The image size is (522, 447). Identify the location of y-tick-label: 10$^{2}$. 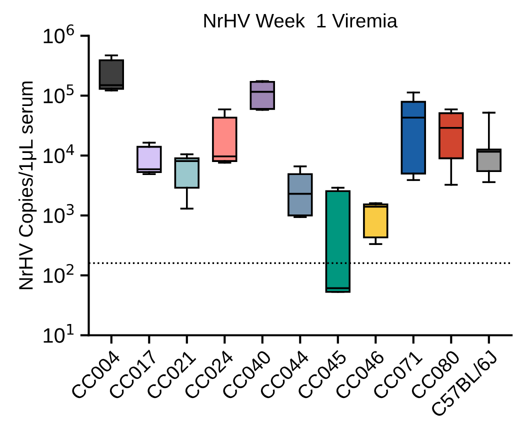
(59, 273).